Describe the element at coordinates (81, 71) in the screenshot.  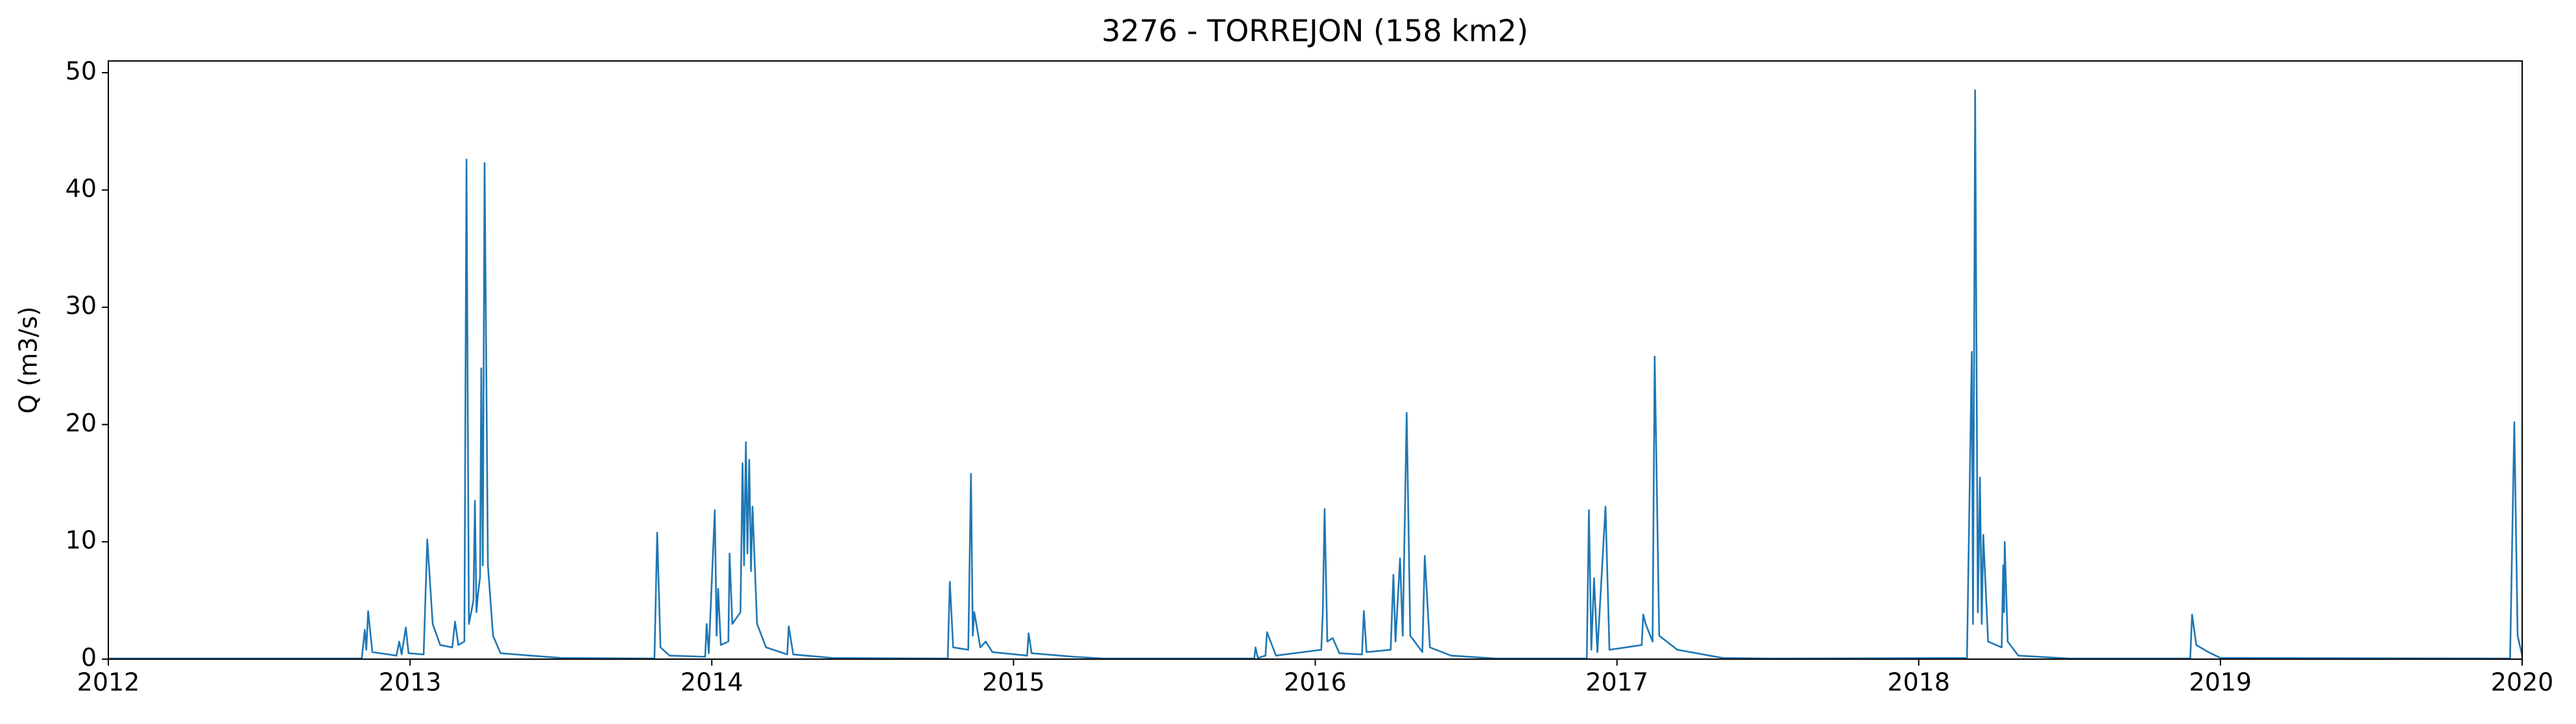
I see `y-tick-label: 50` at that location.